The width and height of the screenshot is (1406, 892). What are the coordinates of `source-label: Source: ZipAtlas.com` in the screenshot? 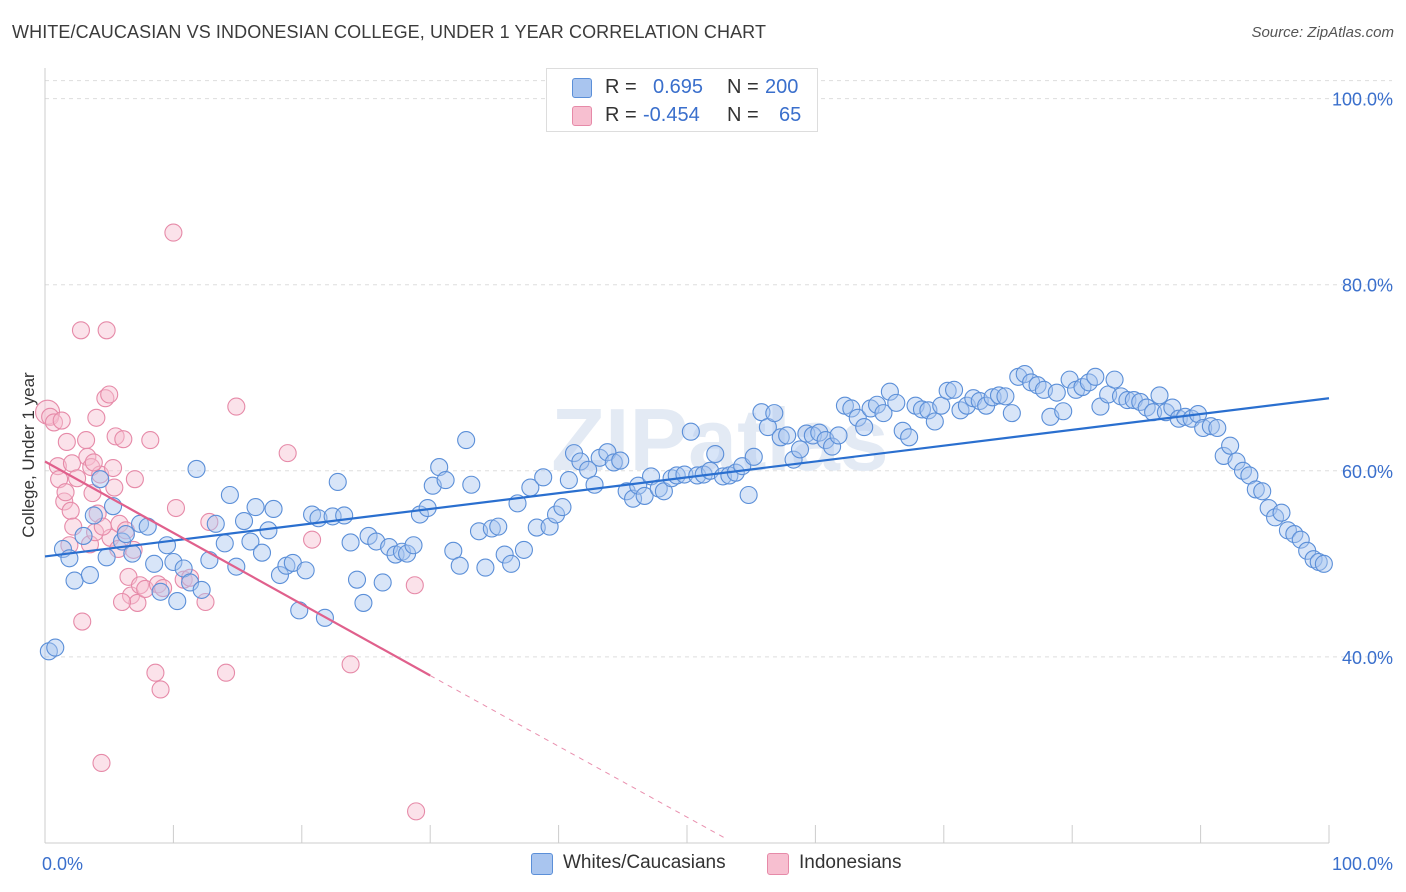 It's located at (1322, 32).